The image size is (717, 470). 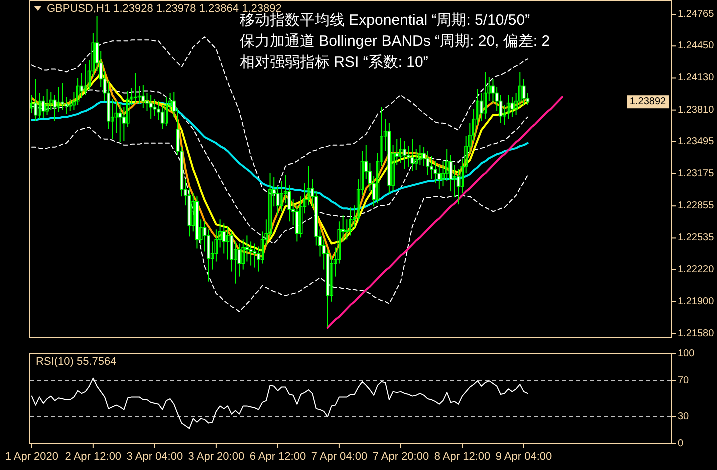 I want to click on x-tick-label: 6 Apr 12:00, so click(x=278, y=457).